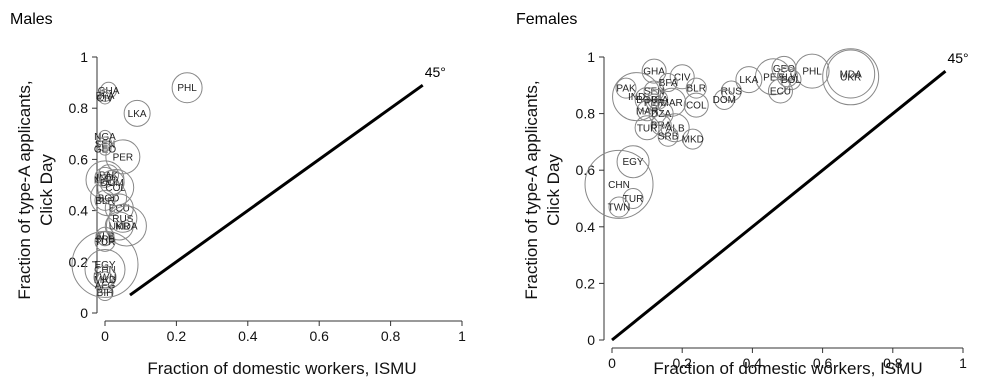  What do you see at coordinates (123, 218) in the screenshot?
I see `males-bubble-rus` at bounding box center [123, 218].